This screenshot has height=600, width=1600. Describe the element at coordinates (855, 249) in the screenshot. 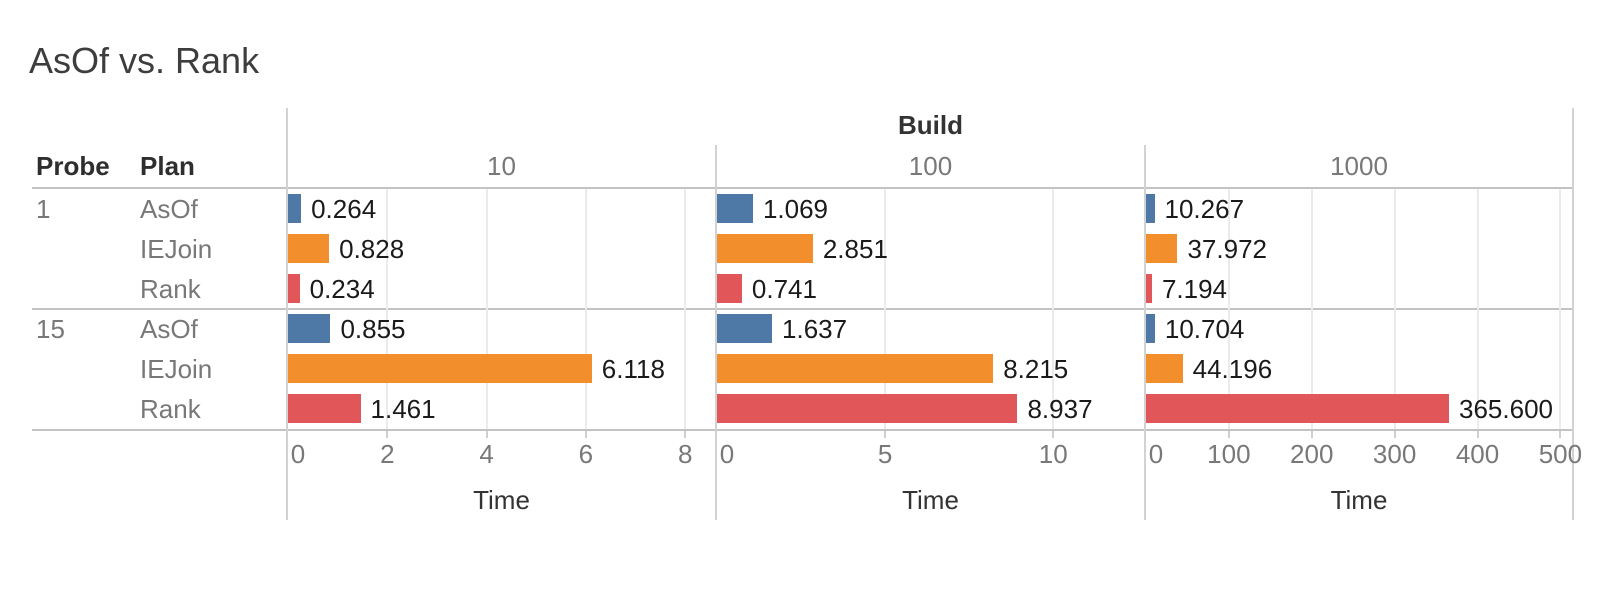

I see `bar-value-label: 2.851` at that location.